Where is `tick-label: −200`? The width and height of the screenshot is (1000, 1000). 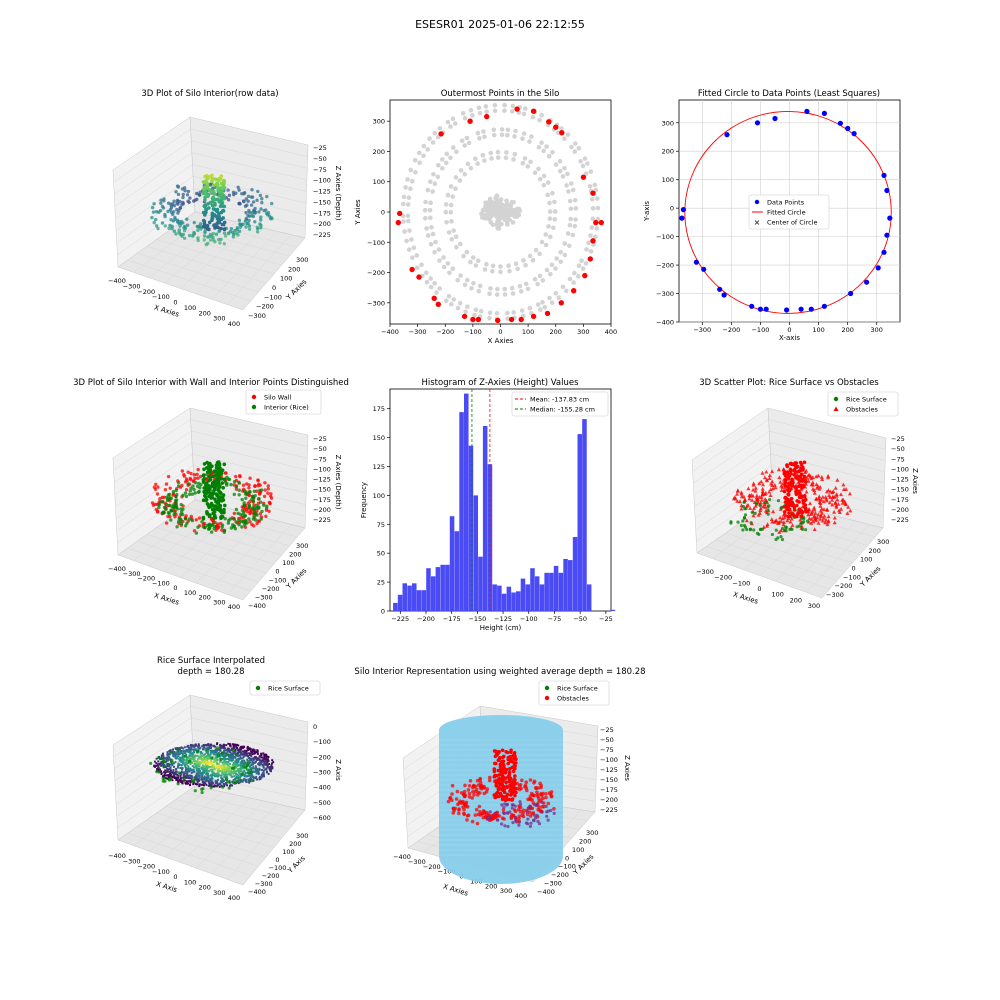
tick-label: −200 is located at coordinates (900, 510).